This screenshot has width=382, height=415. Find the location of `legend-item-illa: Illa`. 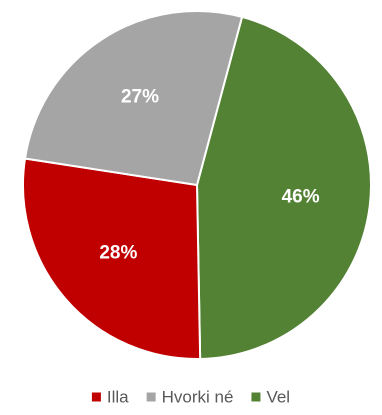

legend-item-illa: Illa is located at coordinates (110, 396).